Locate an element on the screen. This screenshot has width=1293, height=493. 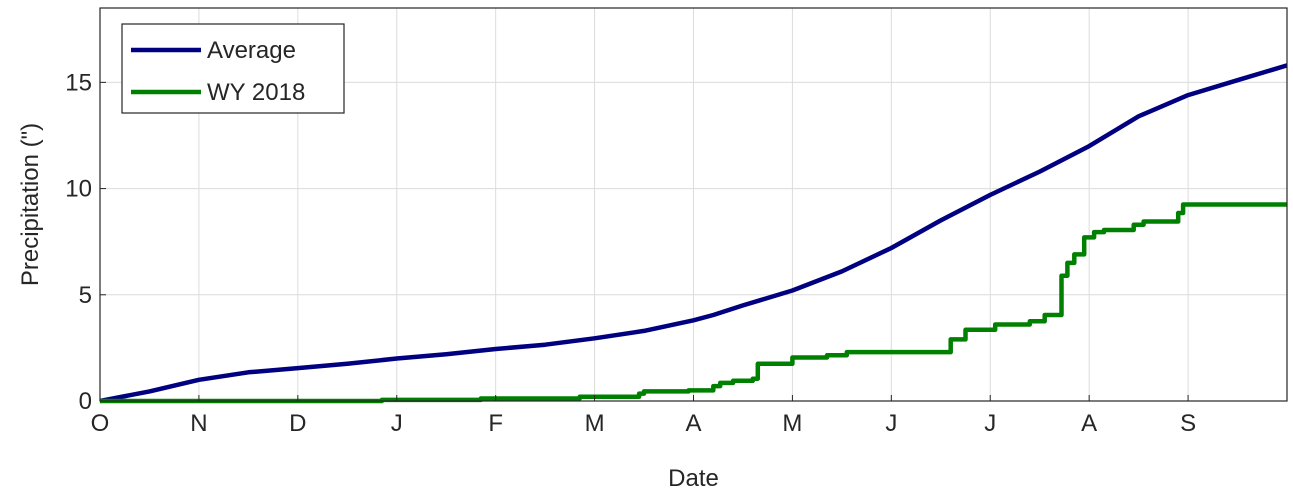
legend-label: Average is located at coordinates (251, 50).